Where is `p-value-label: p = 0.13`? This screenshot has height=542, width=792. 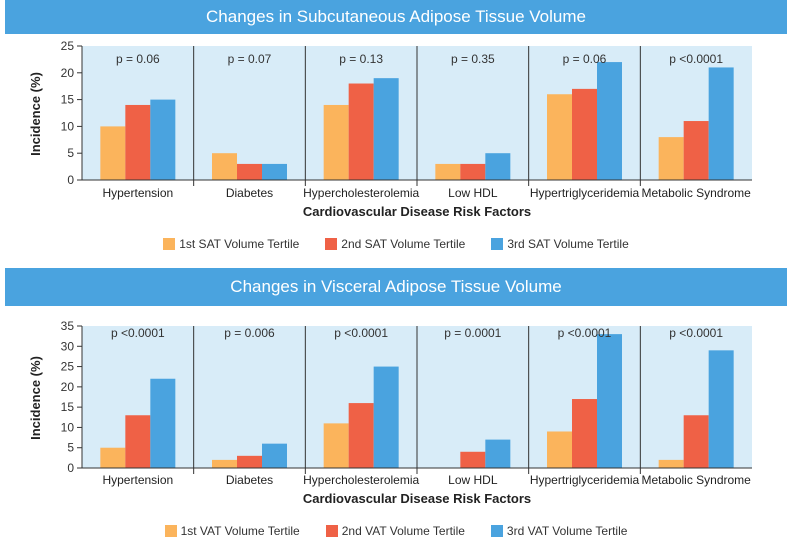 p-value-label: p = 0.13 is located at coordinates (361, 59).